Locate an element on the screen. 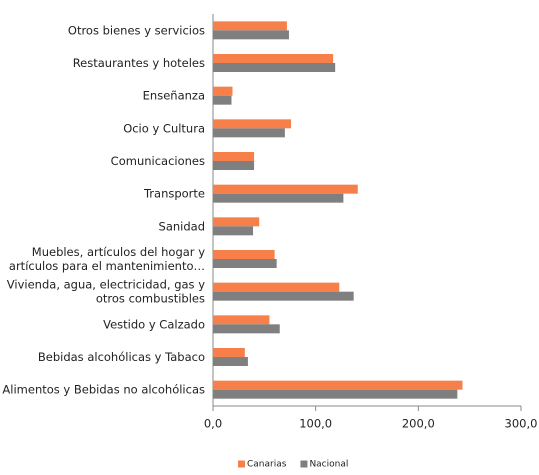 This screenshot has width=539, height=475. x-tick-label: 0,0 is located at coordinates (213, 424).